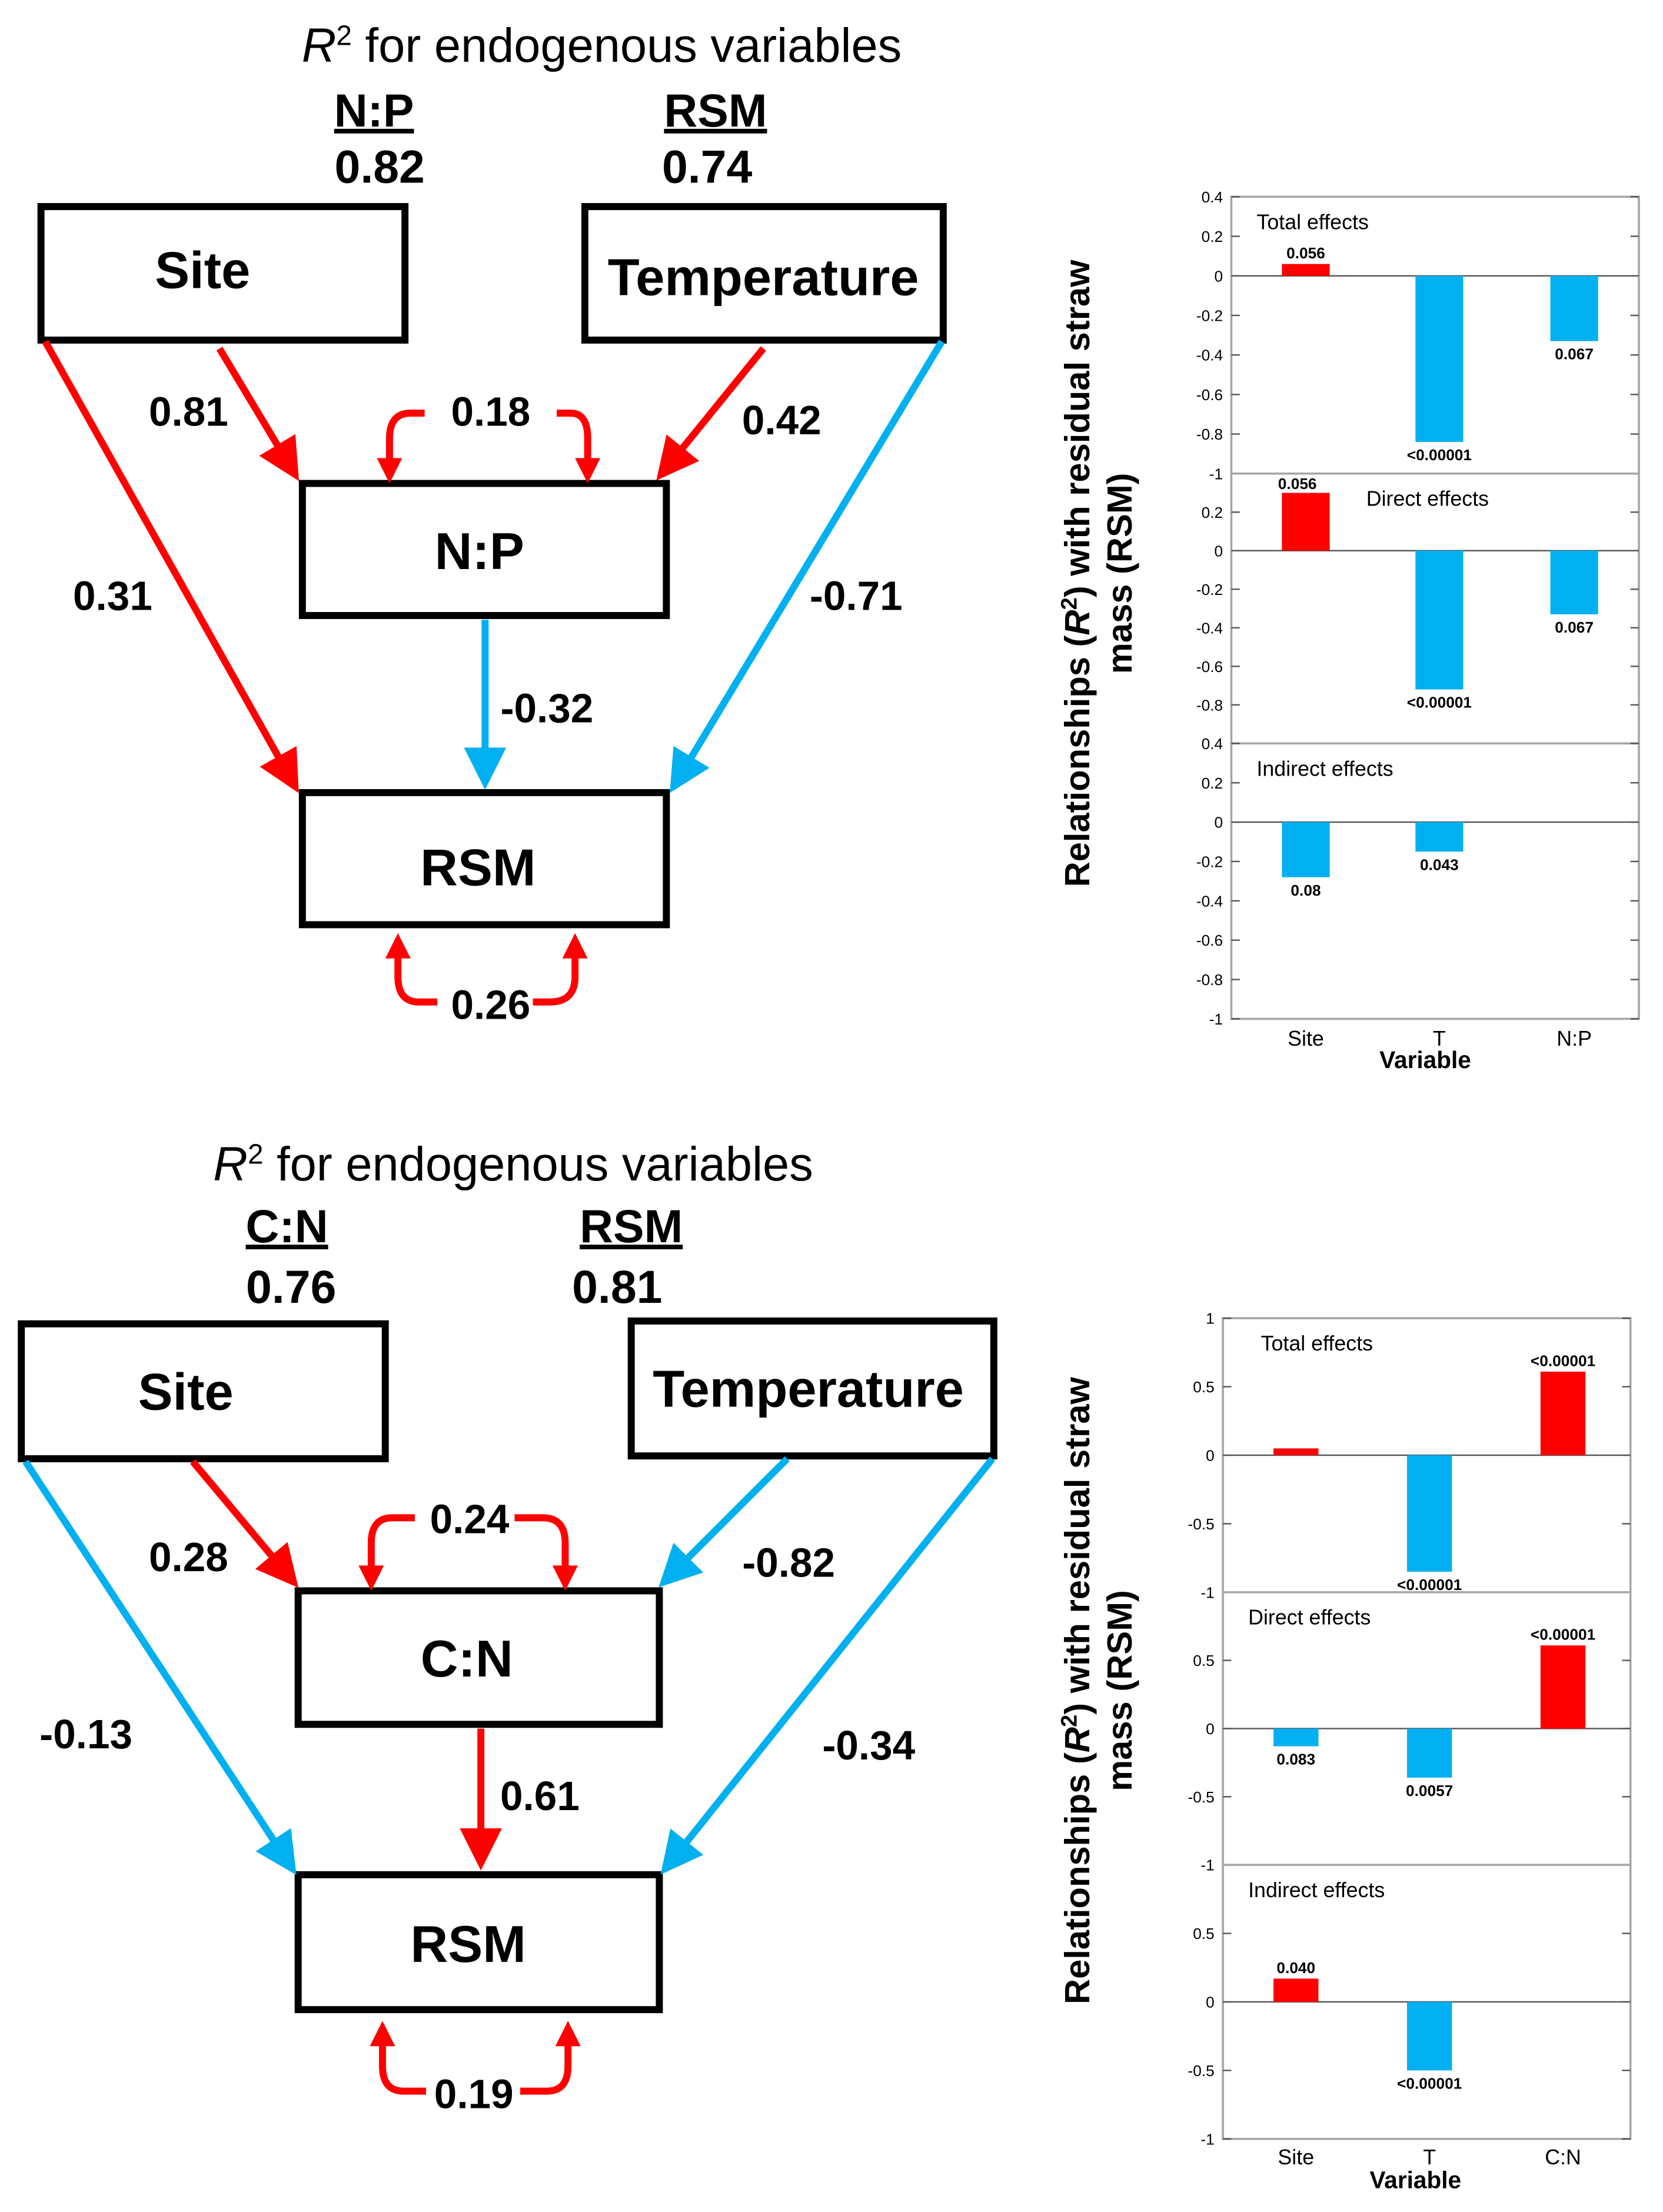  I want to click on bar-label-site-total: 0.056, so click(1297, 484).